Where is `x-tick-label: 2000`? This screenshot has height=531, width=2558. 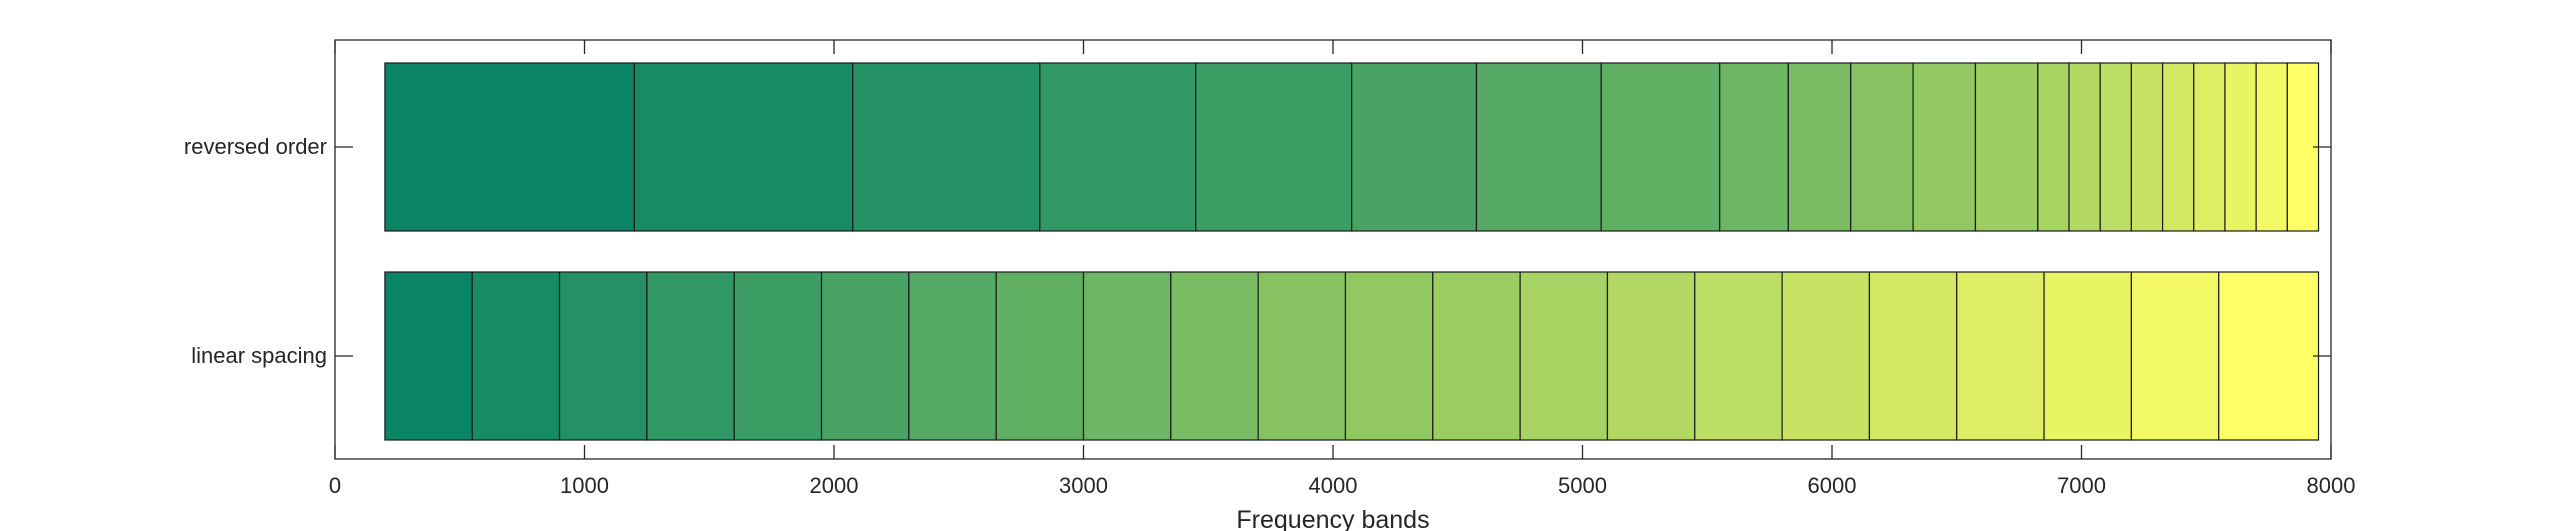 x-tick-label: 2000 is located at coordinates (834, 485).